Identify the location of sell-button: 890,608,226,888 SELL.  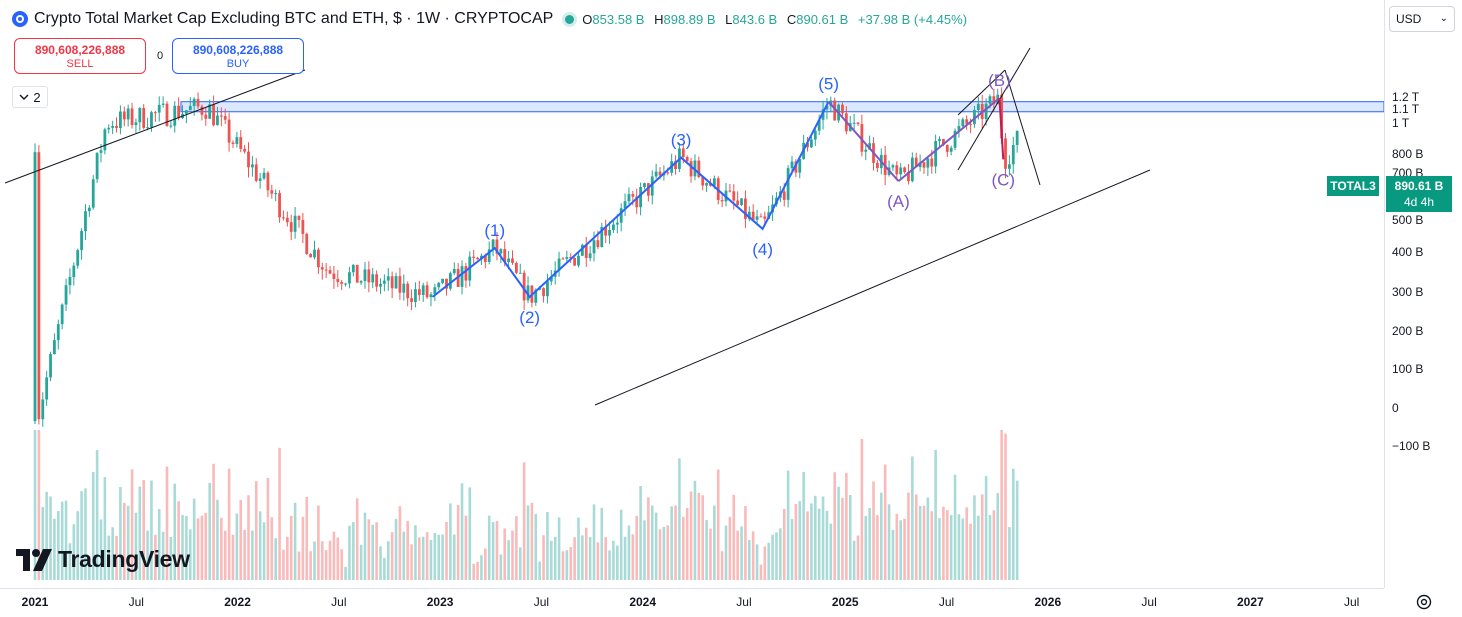
(80, 56).